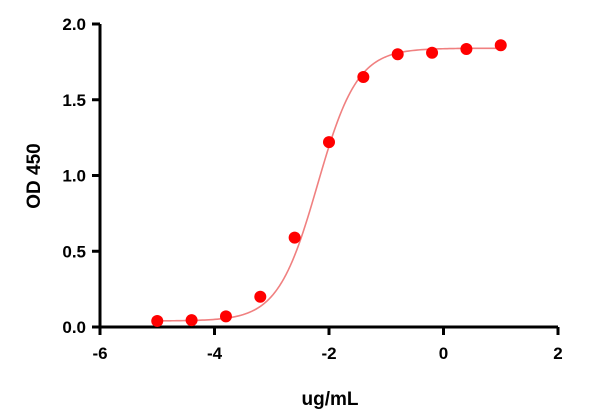 This screenshot has width=600, height=419. Describe the element at coordinates (215, 353) in the screenshot. I see `x-tick-label: -4` at that location.